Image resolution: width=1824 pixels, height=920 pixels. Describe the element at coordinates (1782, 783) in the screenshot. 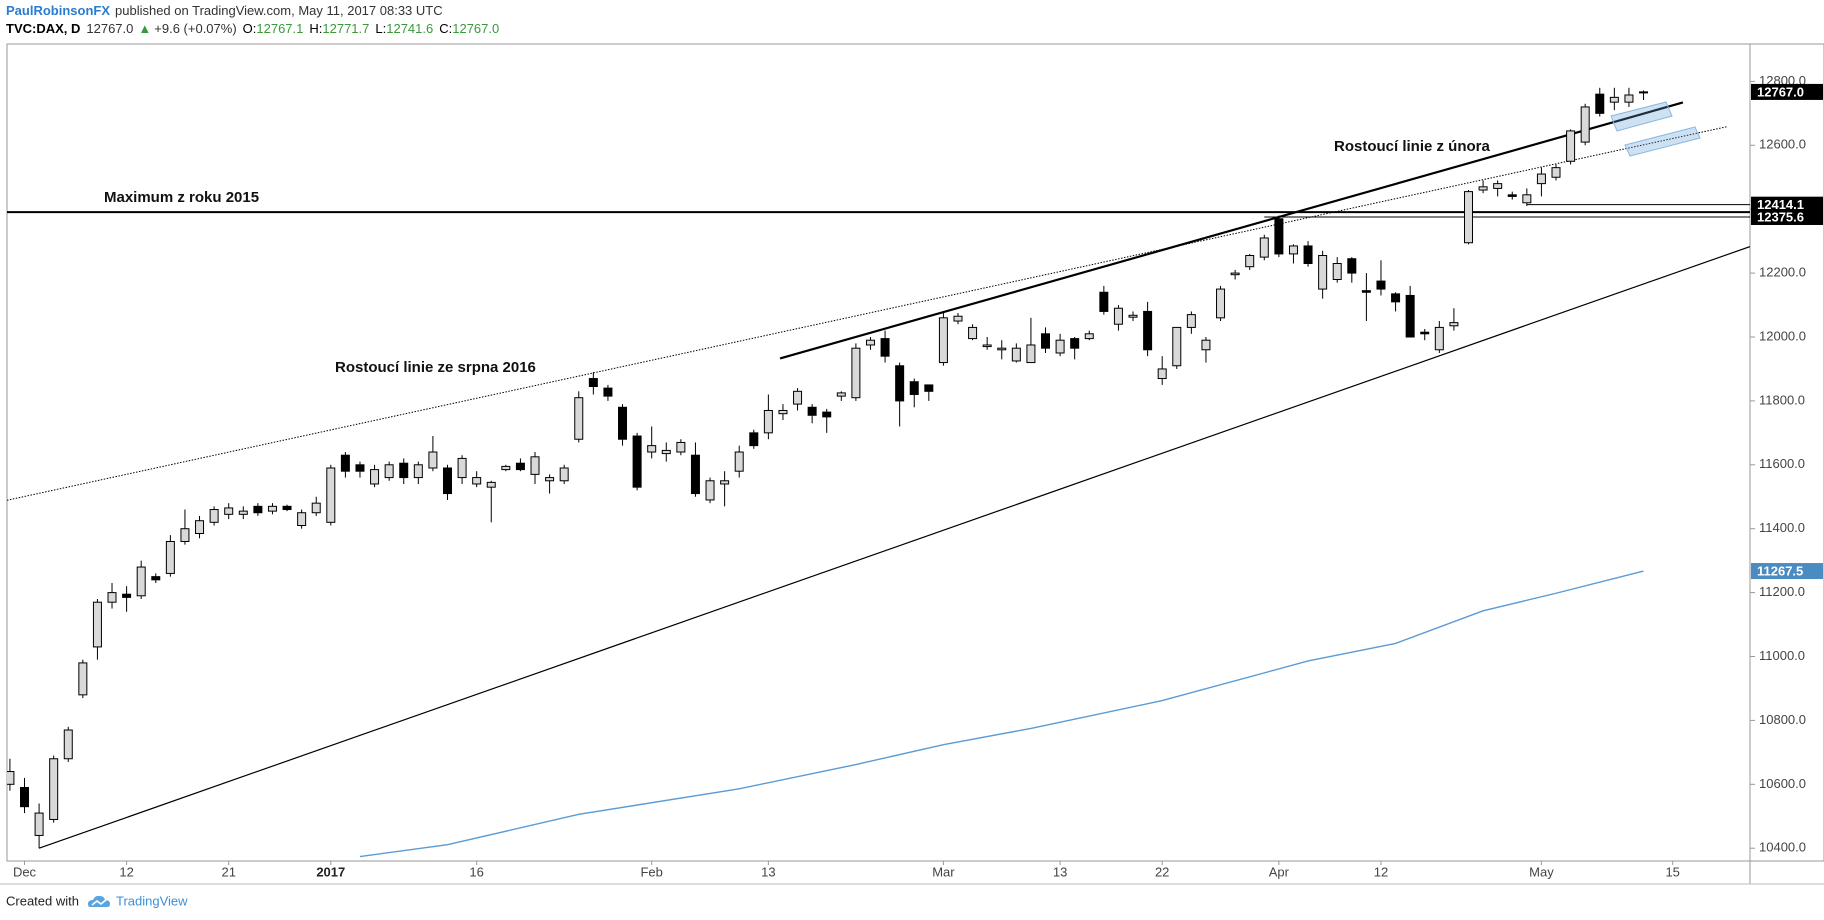

I see `y-tick-label: 10600.0` at that location.